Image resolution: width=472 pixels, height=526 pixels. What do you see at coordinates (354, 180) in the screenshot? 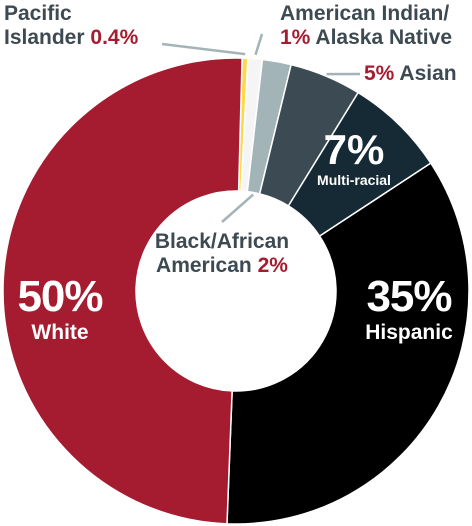
I see `multi-name: Multi-racial` at bounding box center [354, 180].